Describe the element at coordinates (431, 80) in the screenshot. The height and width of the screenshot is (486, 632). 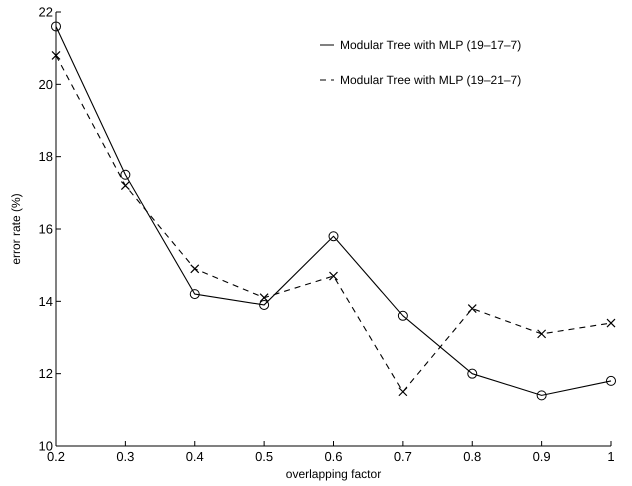
I see `legend-label: Modular Tree with MLP (19–21–7)` at that location.